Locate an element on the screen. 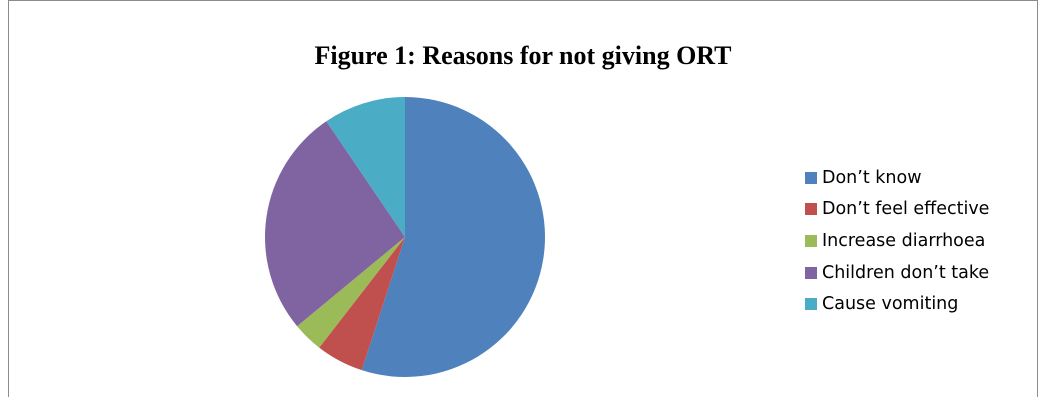 This screenshot has width=1043, height=397. legend-label: Don’t know is located at coordinates (872, 177).